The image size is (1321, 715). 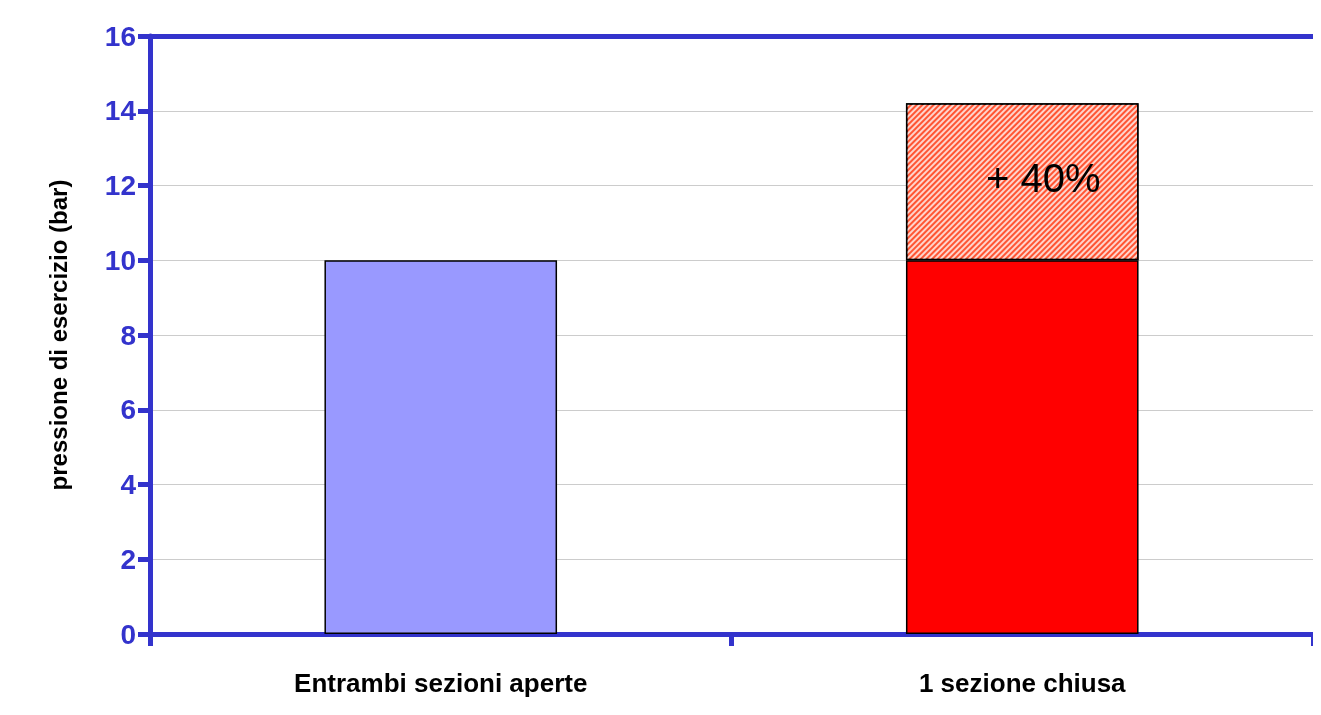 I want to click on y-tick-label: 12, so click(x=120, y=185).